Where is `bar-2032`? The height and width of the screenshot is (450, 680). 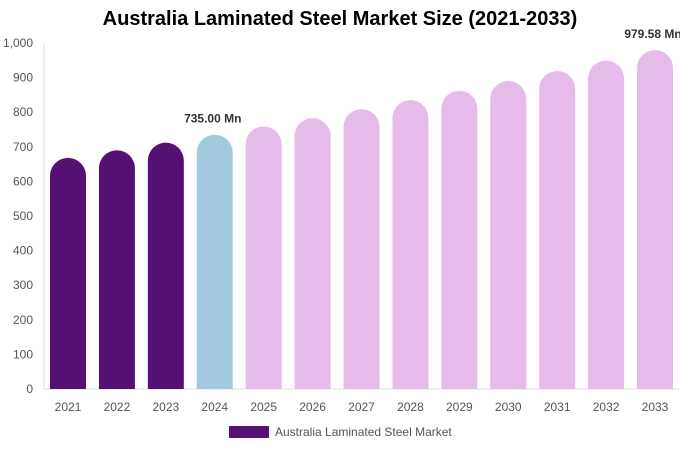 bar-2032 is located at coordinates (606, 225).